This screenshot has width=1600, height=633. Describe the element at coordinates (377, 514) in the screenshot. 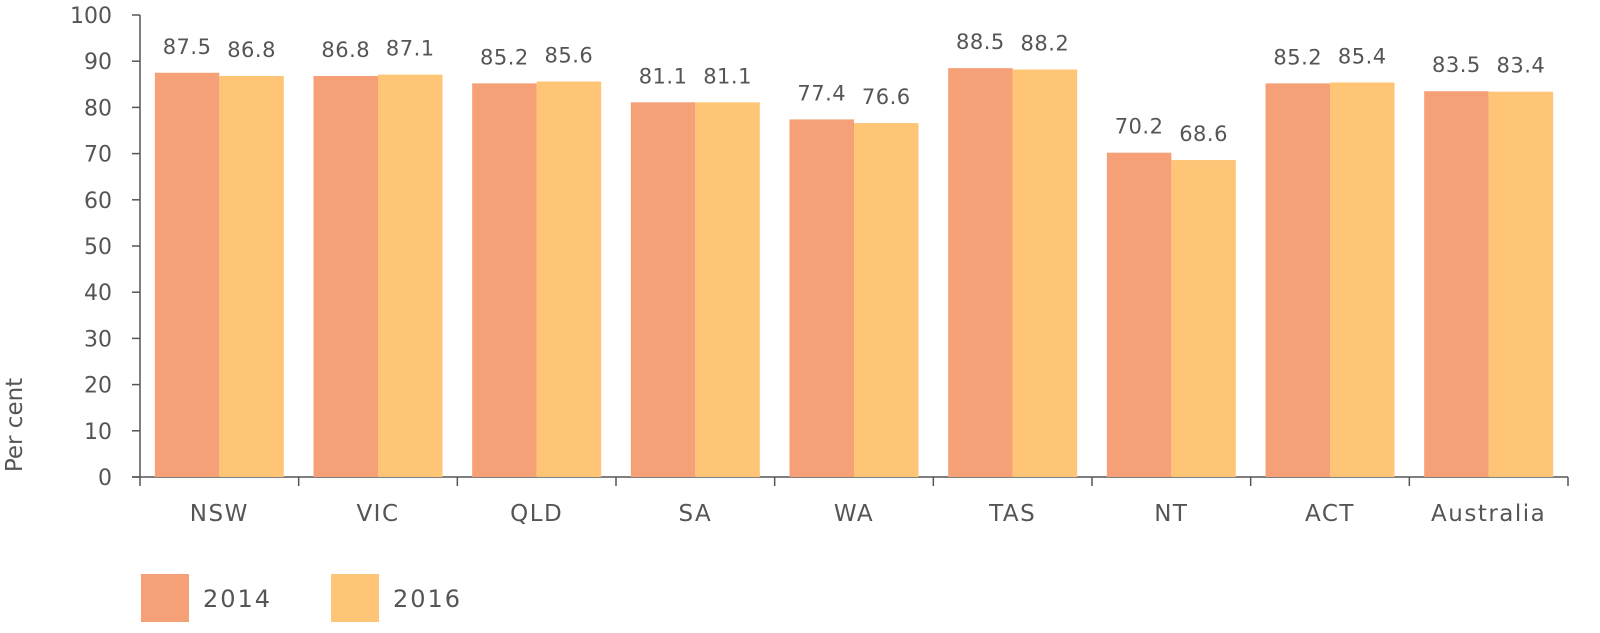

I see `x-category-label: VIC` at that location.